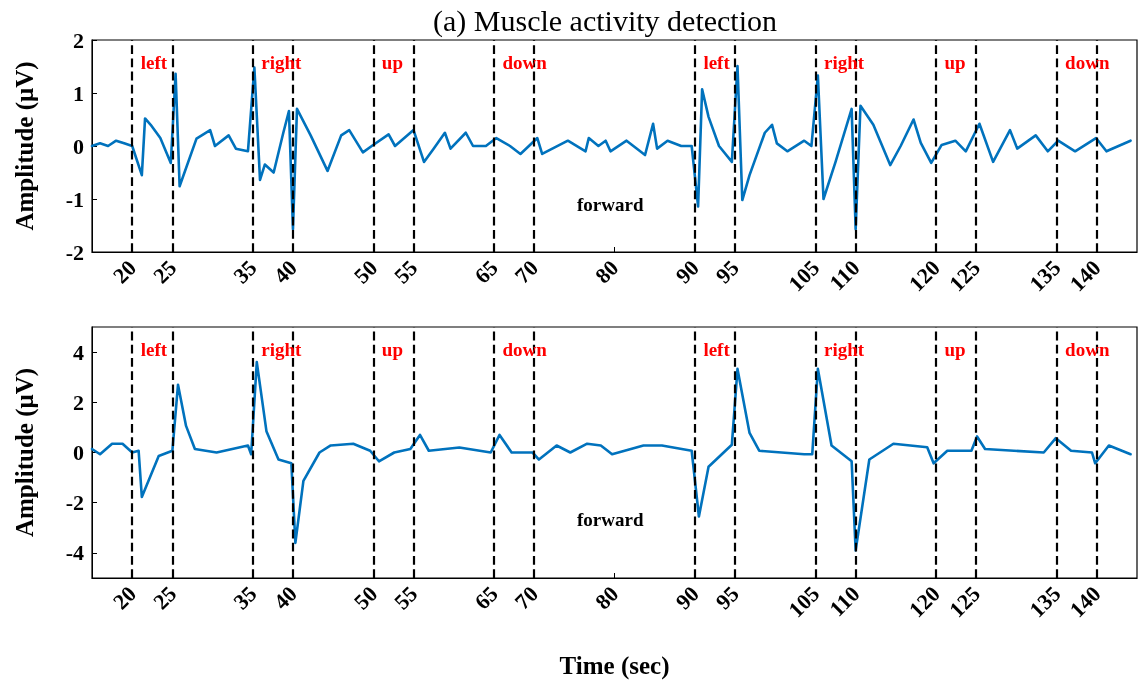 This screenshot has height=688, width=1142. I want to click on y-tick-label: -1, so click(74, 199).